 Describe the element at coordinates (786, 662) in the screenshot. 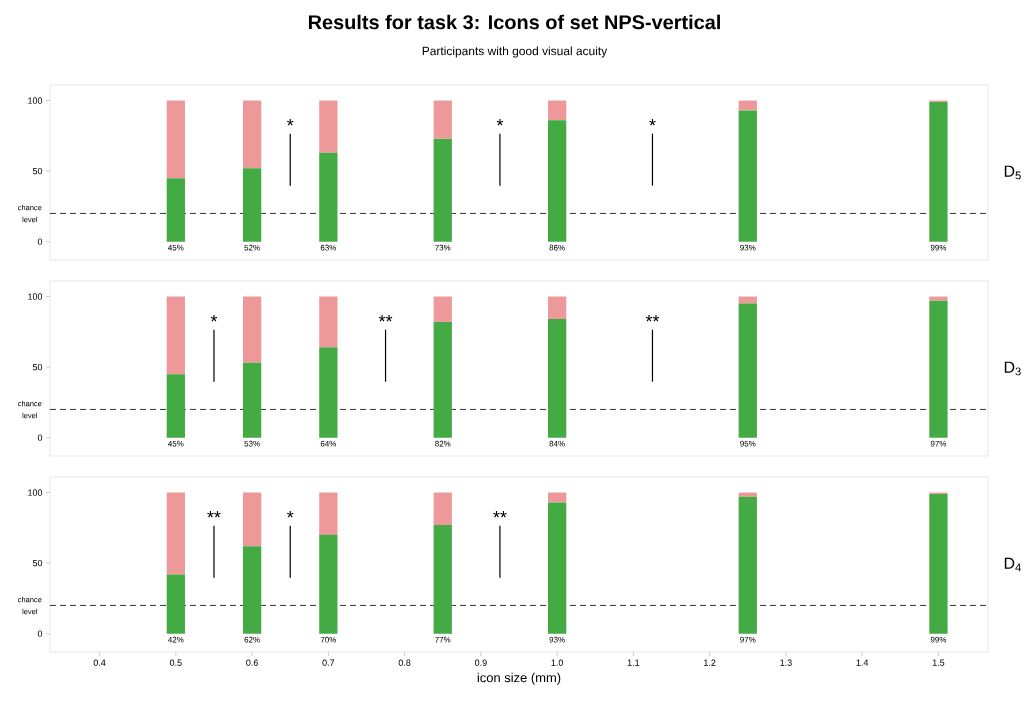

I see `x-tick-label: 1.3` at that location.